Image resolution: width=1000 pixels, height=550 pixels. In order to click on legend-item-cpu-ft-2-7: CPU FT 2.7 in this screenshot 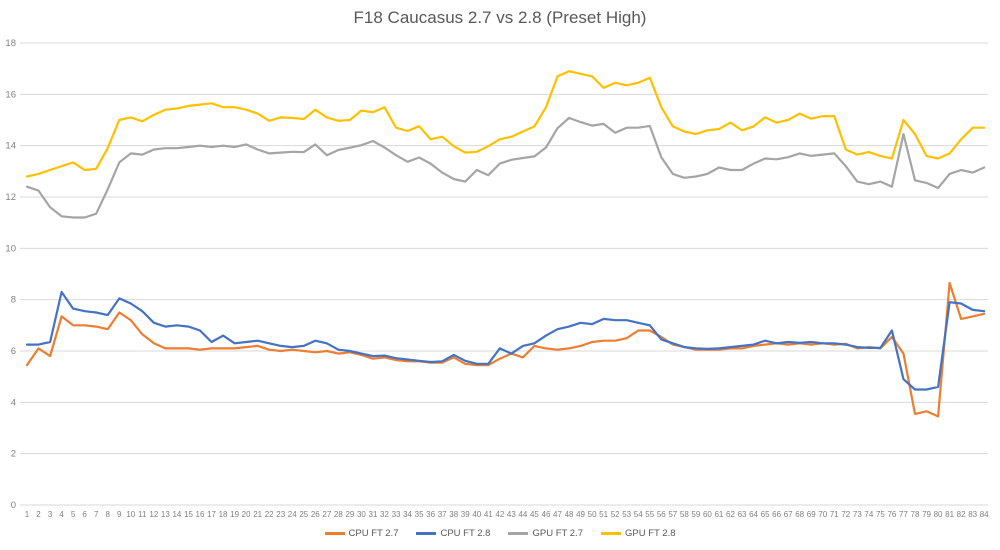, I will do `click(361, 533)`.